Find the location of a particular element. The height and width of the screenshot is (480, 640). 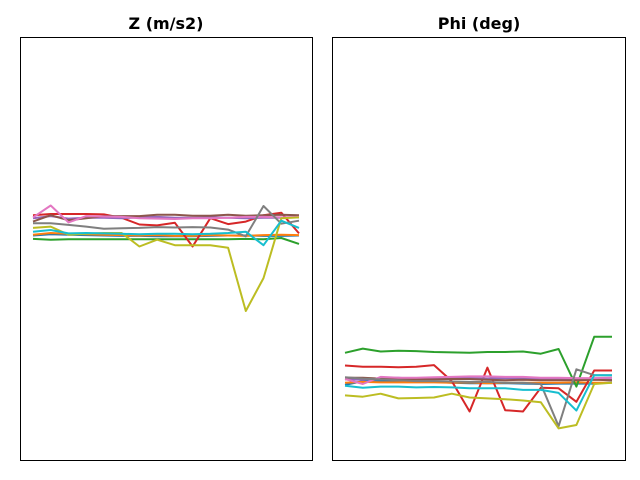

phi-series-layer is located at coordinates (478, 382).